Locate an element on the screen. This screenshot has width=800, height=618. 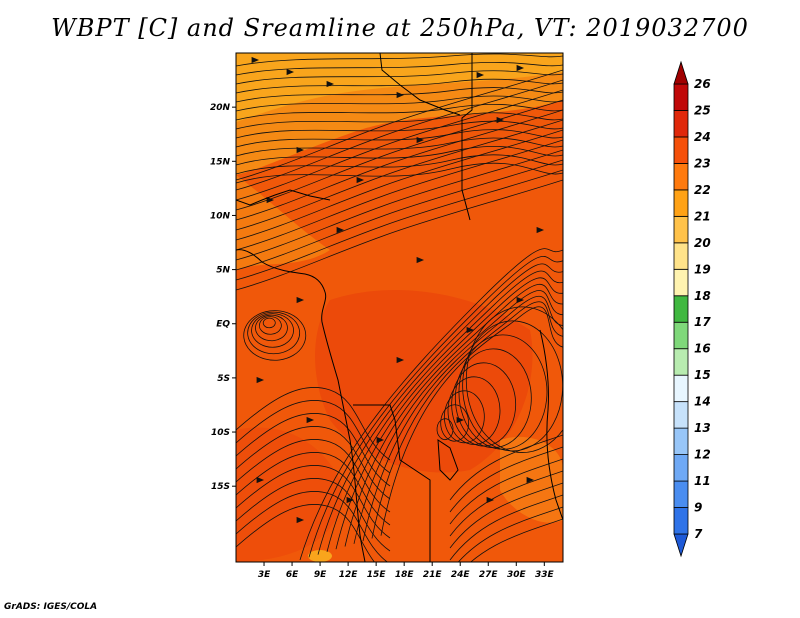
colorbar-label: 22 is located at coordinates (702, 190).